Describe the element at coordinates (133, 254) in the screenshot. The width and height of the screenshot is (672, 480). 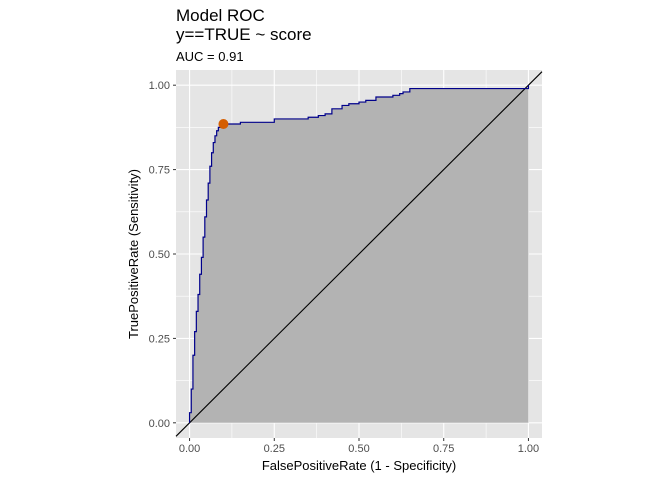
I see `y-axis-title: TruePositiveRate (Sensitivity)` at that location.